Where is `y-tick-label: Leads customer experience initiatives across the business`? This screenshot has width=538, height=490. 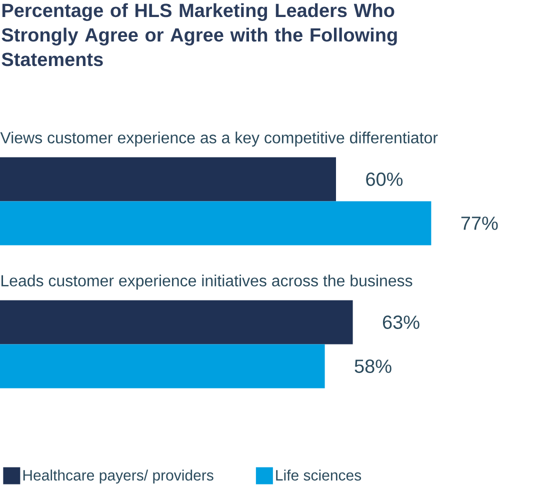 y-tick-label: Leads customer experience initiatives across the business is located at coordinates (207, 282).